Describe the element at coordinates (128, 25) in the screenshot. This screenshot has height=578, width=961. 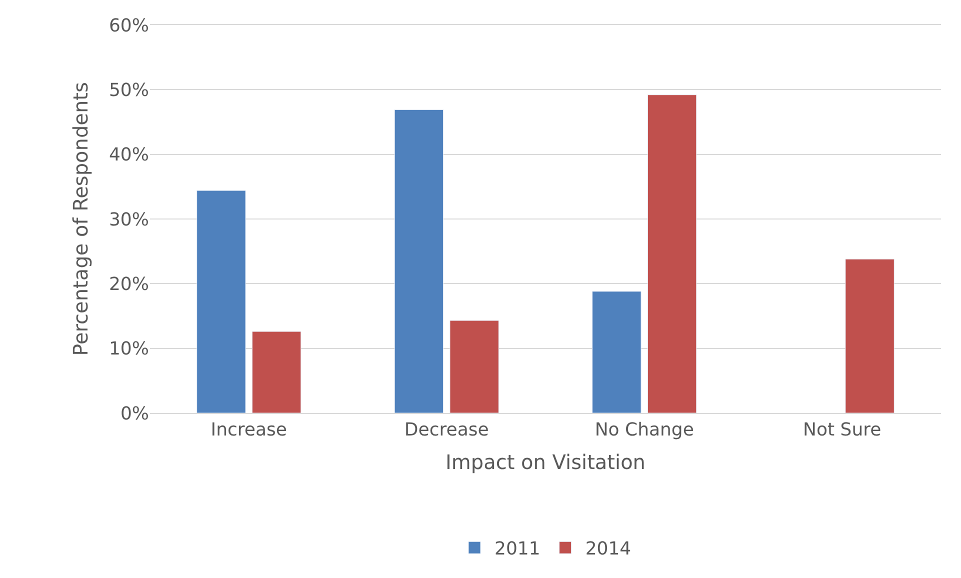
I see `y-tick-label: 60%` at that location.